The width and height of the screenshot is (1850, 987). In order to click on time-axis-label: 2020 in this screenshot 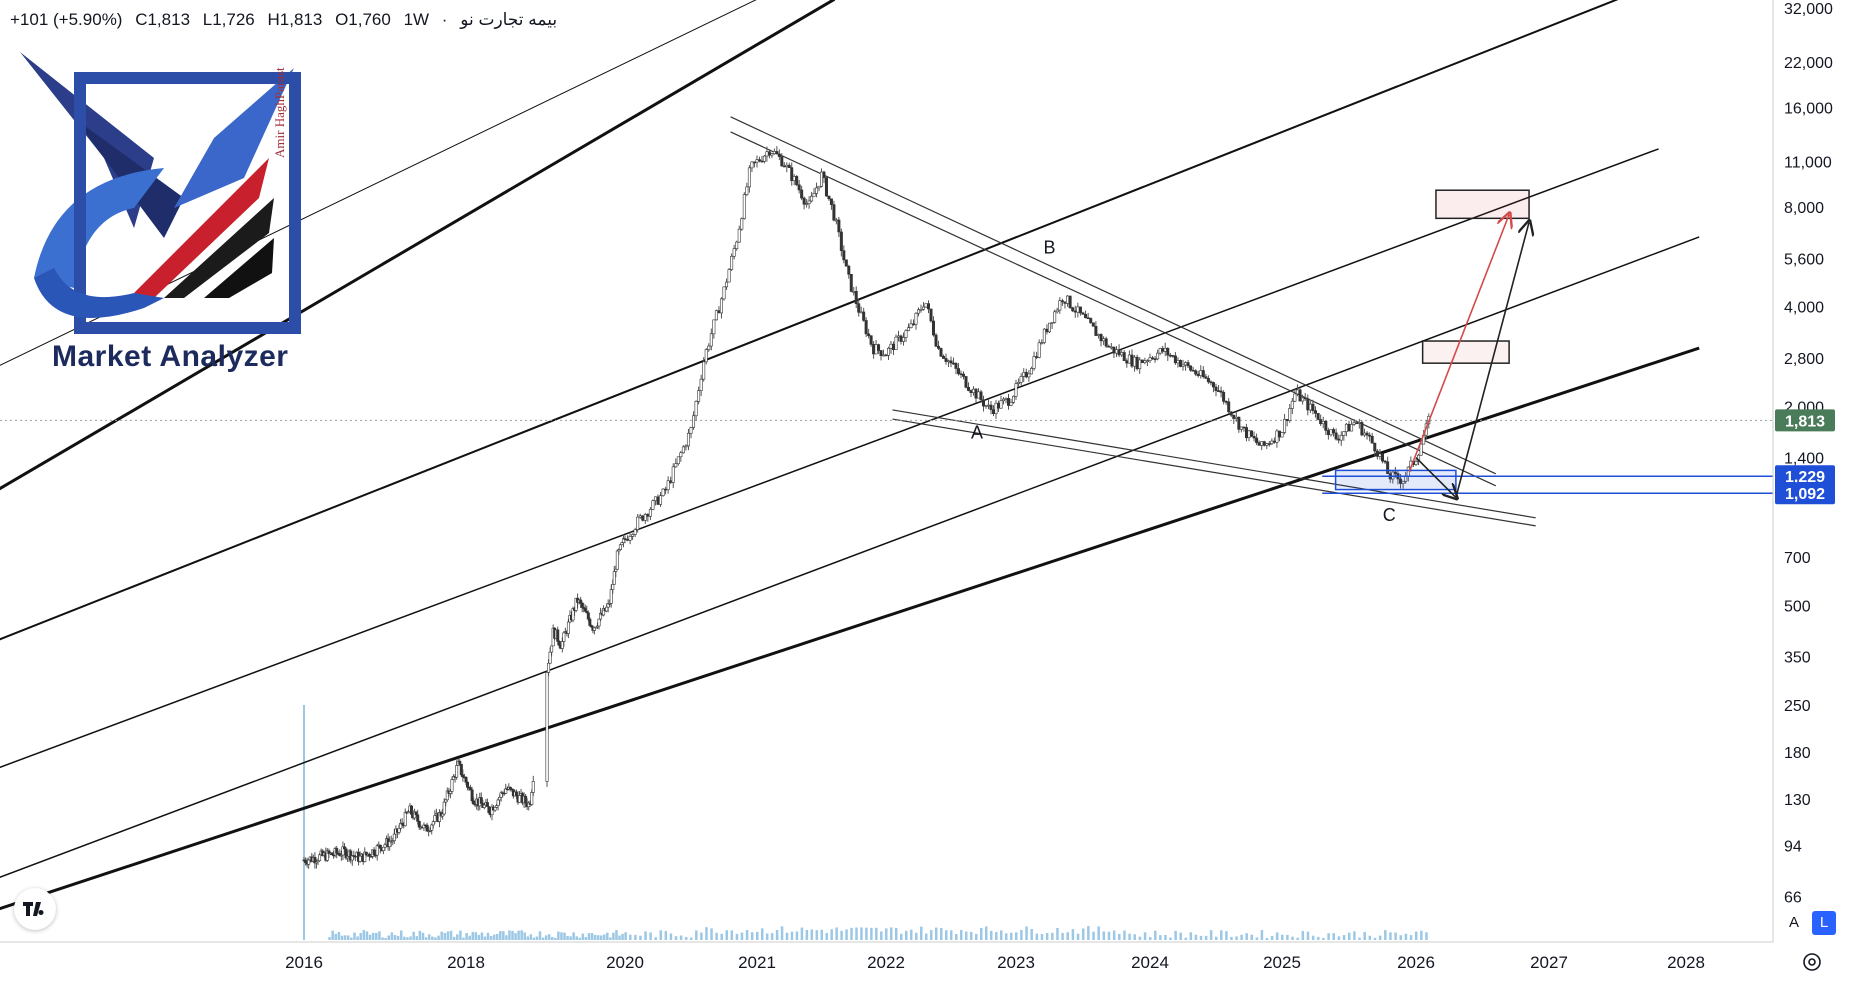, I will do `click(625, 962)`.